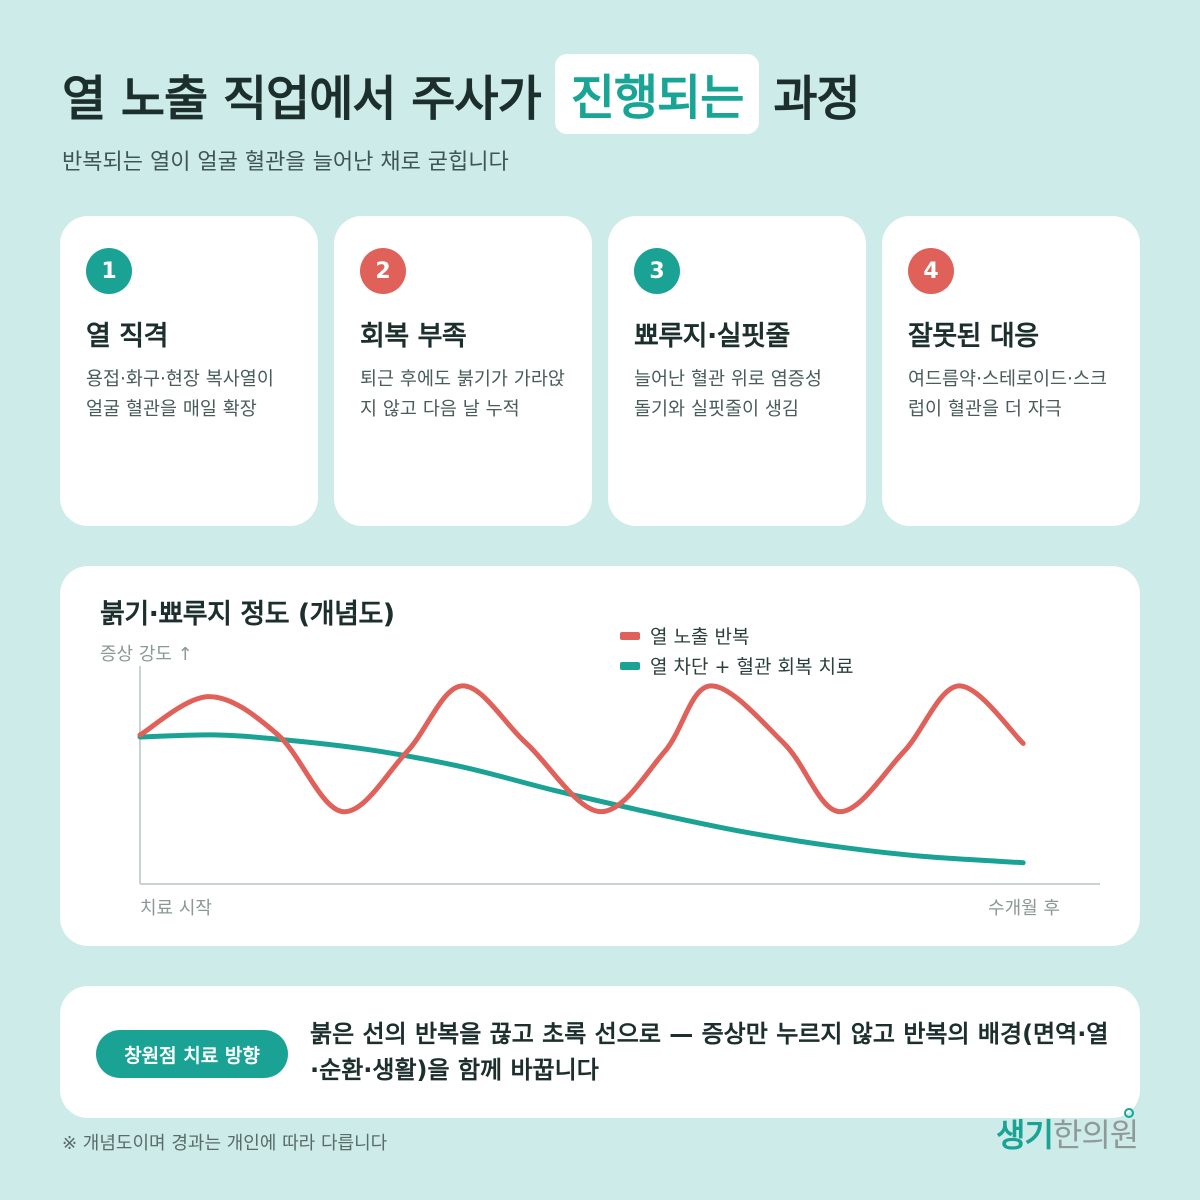 This screenshot has width=1200, height=1200. I want to click on step-description: 늘어난 혈관 위로 염증성 돌기와 실핏줄이 생김, so click(728, 394).